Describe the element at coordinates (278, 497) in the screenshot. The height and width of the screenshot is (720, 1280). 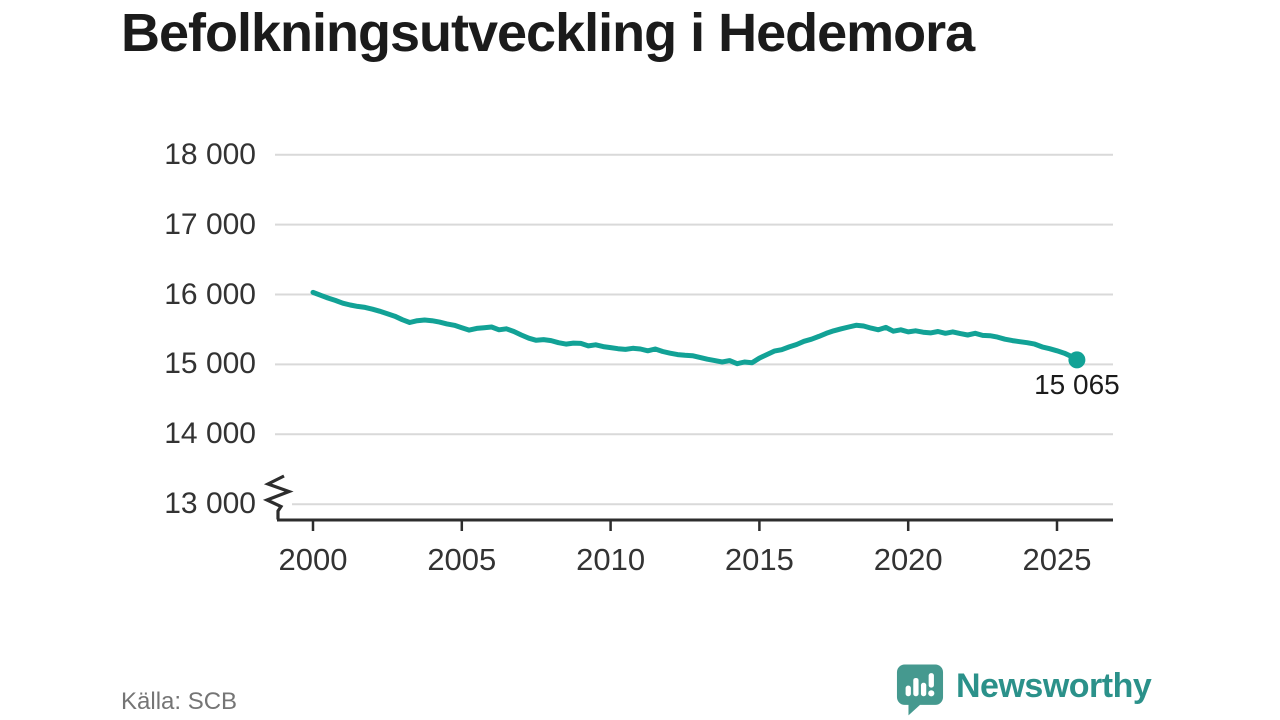
I see `y-axis-break-icon` at that location.